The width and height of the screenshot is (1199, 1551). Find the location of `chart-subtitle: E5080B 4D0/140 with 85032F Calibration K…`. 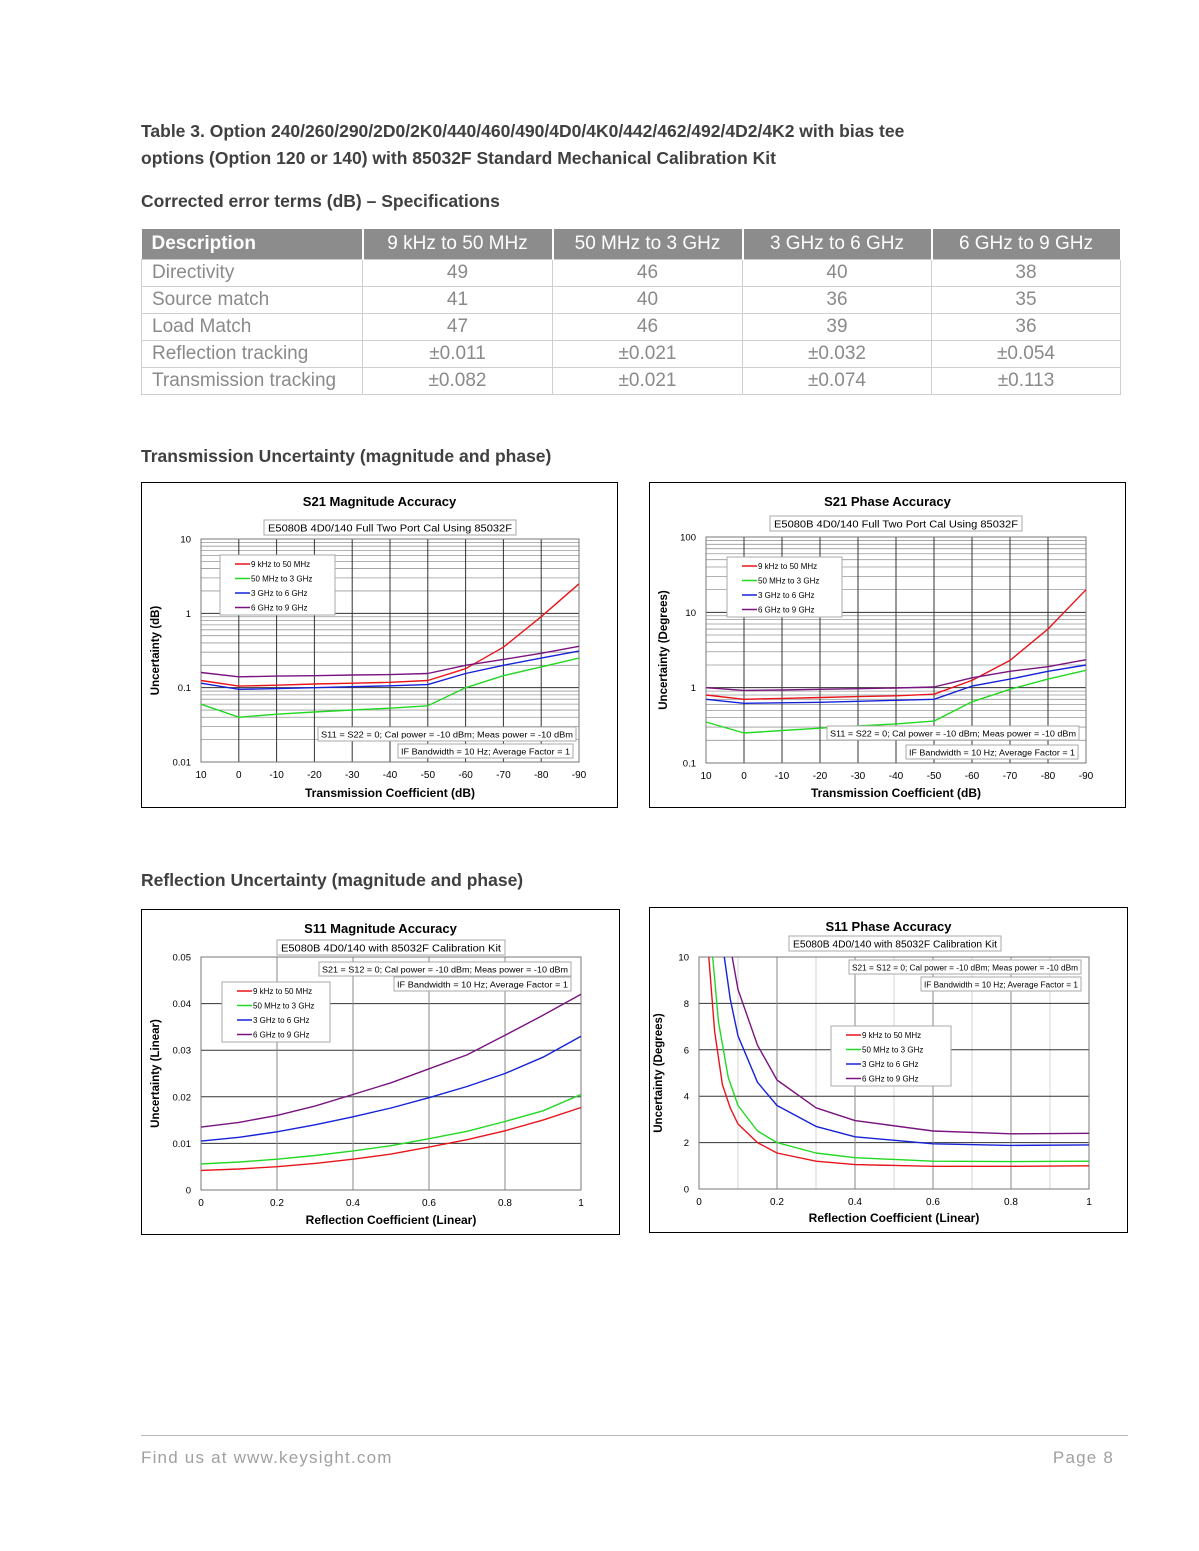

chart-subtitle: E5080B 4D0/140 with 85032F Calibration K… is located at coordinates (895, 945).